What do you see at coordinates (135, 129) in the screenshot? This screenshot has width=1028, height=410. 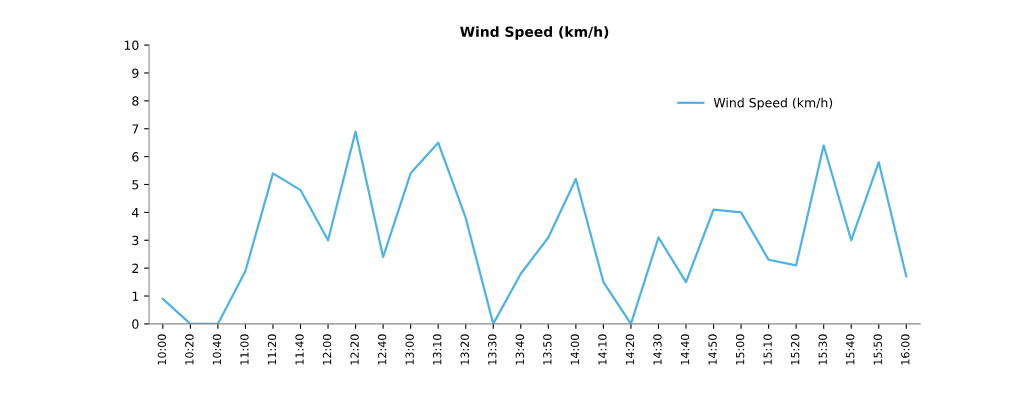 I see `y-tick-label: 7` at bounding box center [135, 129].